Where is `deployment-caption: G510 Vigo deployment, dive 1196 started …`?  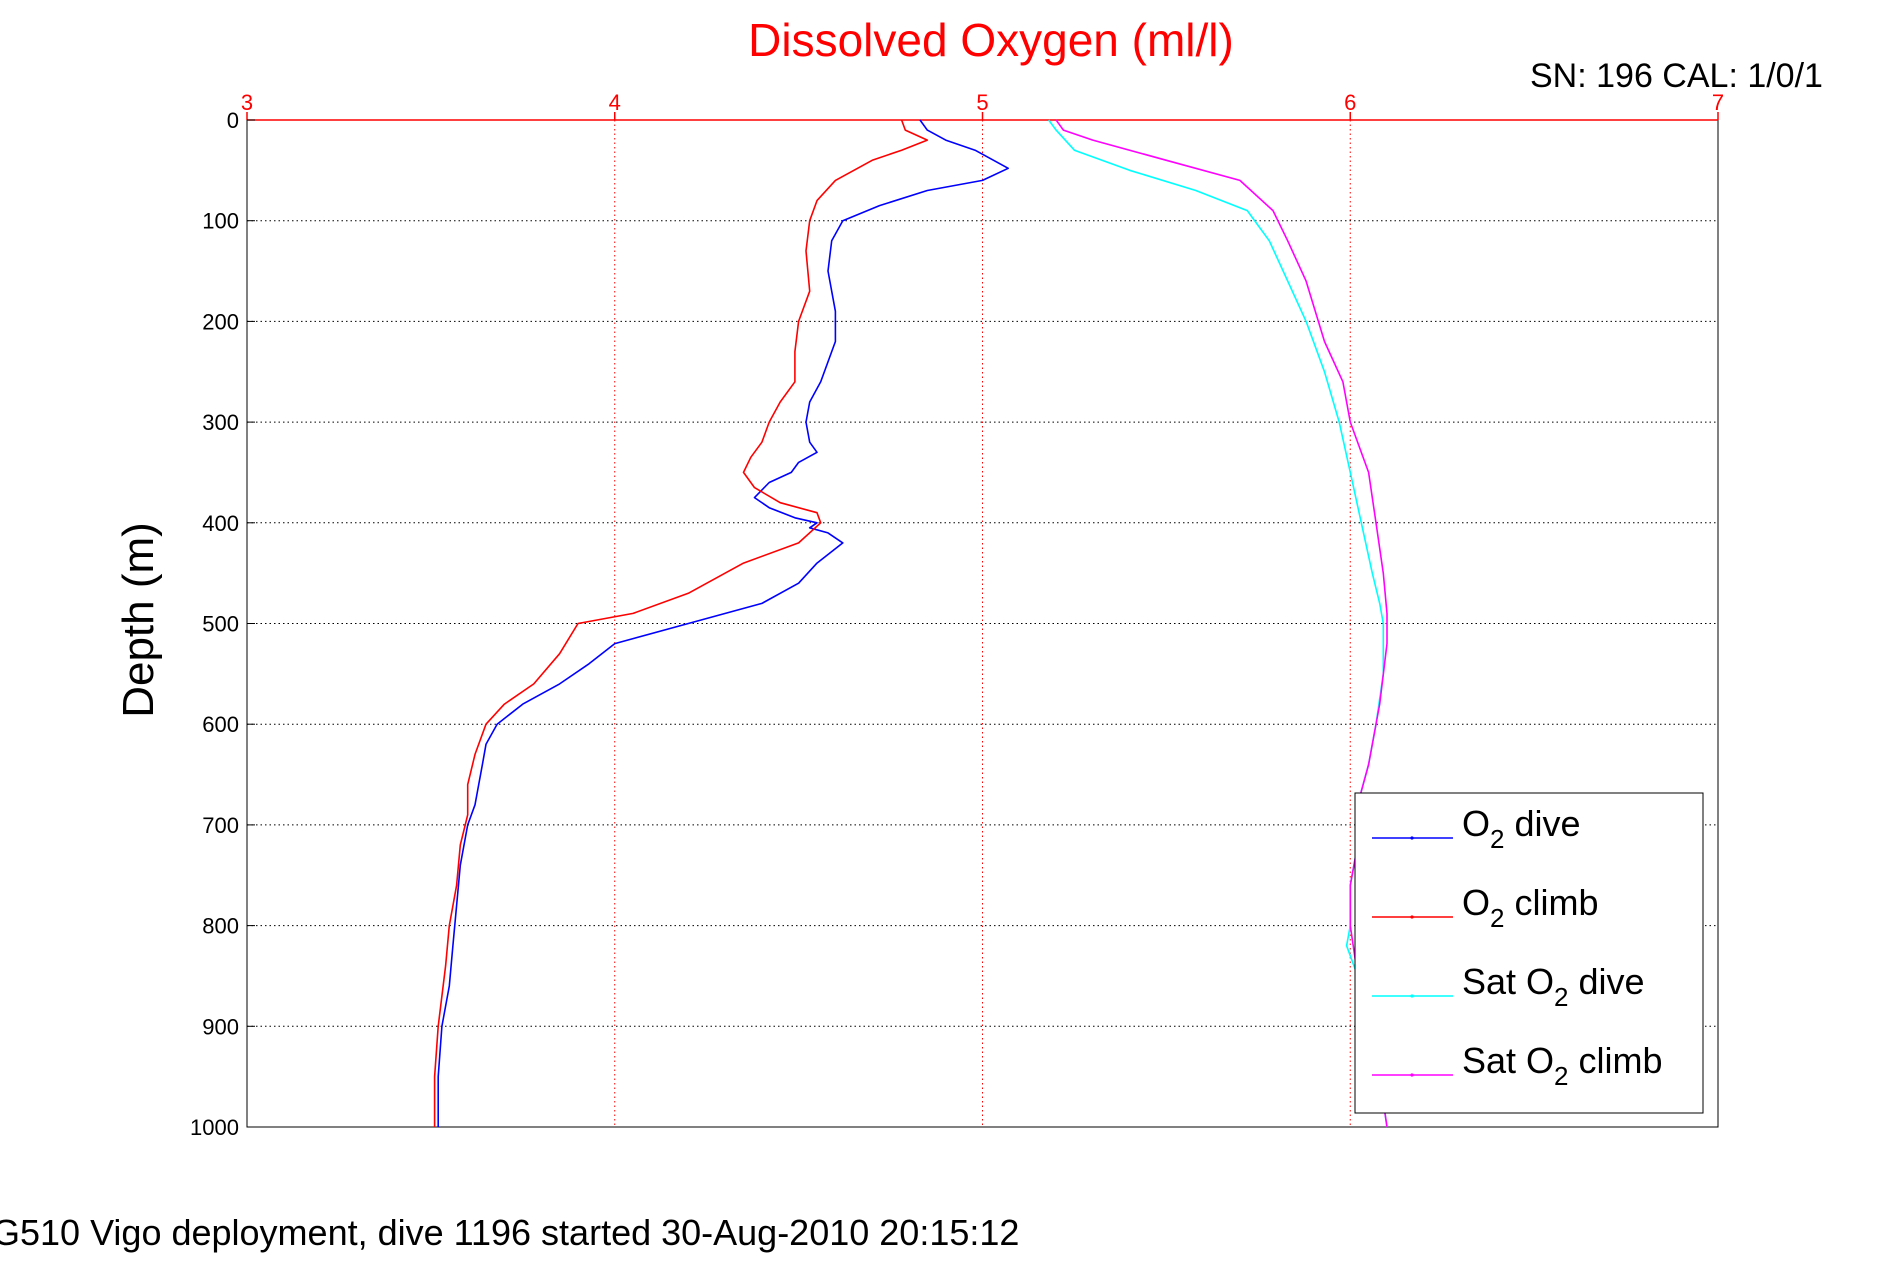
deployment-caption: G510 Vigo deployment, dive 1196 started … is located at coordinates (509, 1232).